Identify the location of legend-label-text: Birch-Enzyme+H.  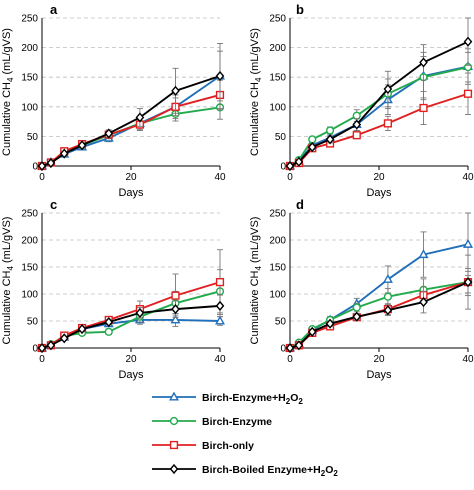
(244, 398).